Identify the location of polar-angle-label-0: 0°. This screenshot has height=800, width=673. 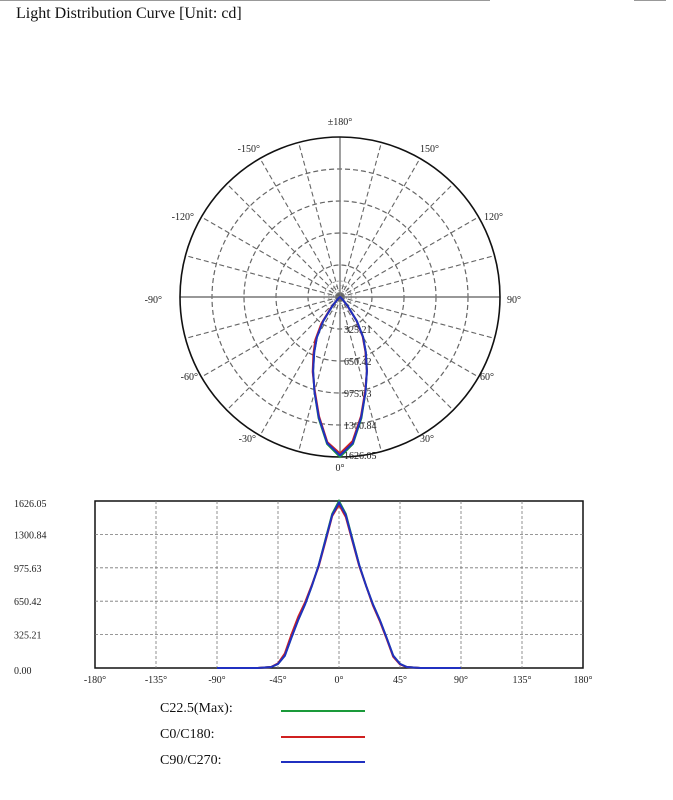
(340, 468).